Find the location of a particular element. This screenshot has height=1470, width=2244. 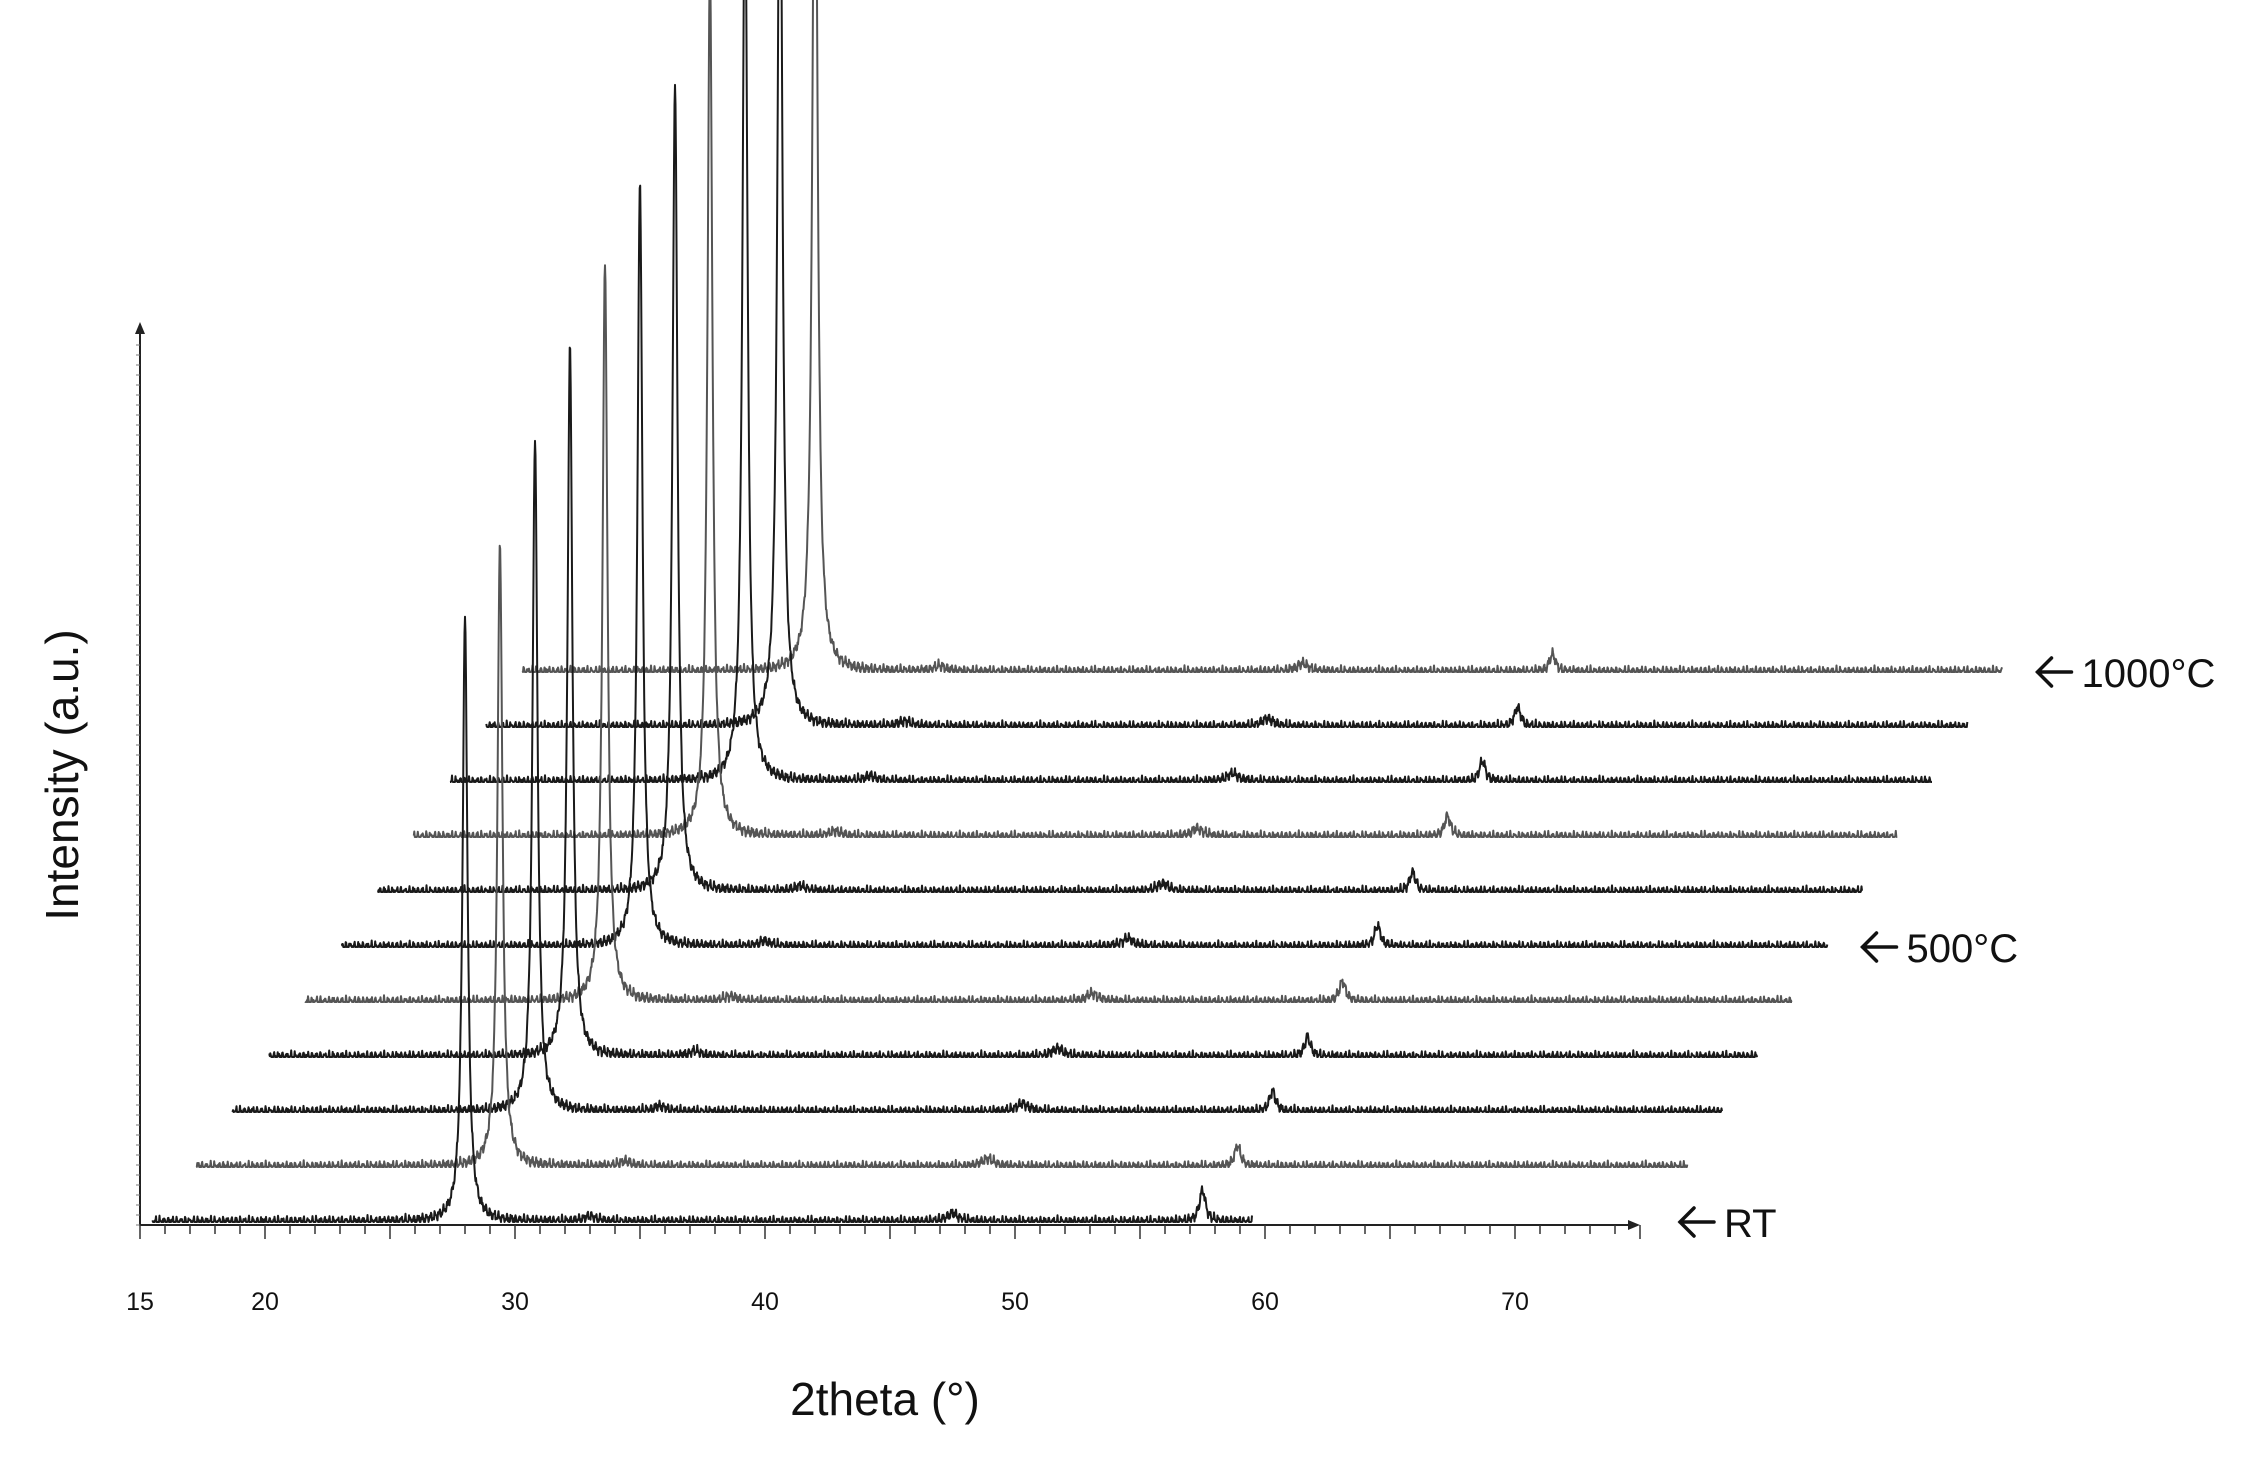

annotation-label: 1000°C is located at coordinates (2149, 674).